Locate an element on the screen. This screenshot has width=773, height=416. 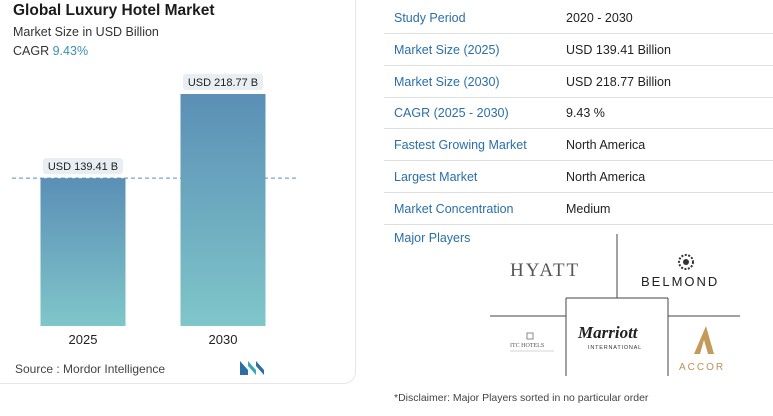
summary-row: Market Size (2030) USD 218.77 Billion is located at coordinates (578, 82).